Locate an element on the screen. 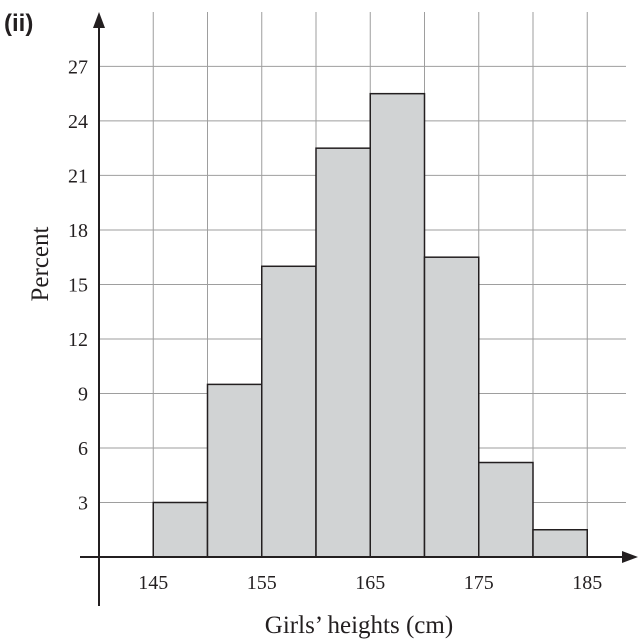 The height and width of the screenshot is (640, 638). y-tick-label: 18 is located at coordinates (78, 231).